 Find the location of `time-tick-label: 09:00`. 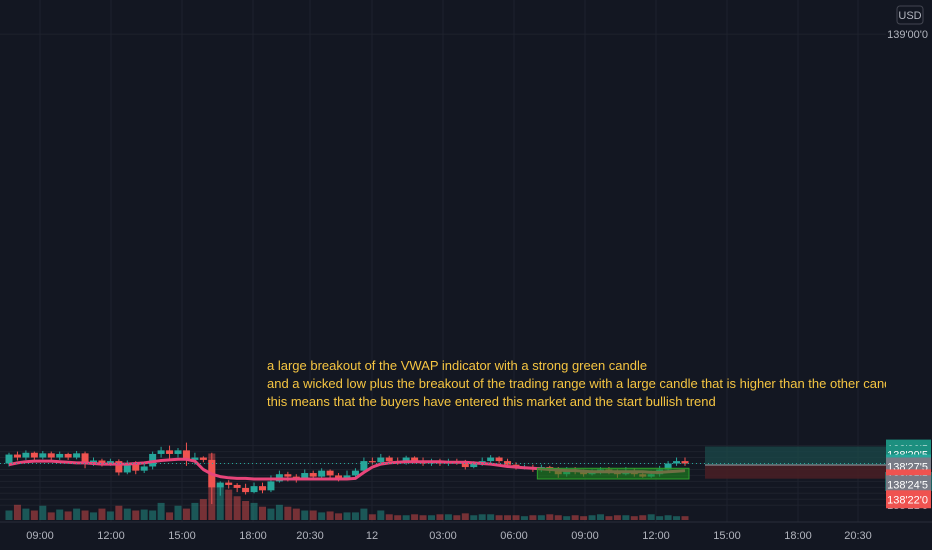

time-tick-label: 09:00 is located at coordinates (585, 536).